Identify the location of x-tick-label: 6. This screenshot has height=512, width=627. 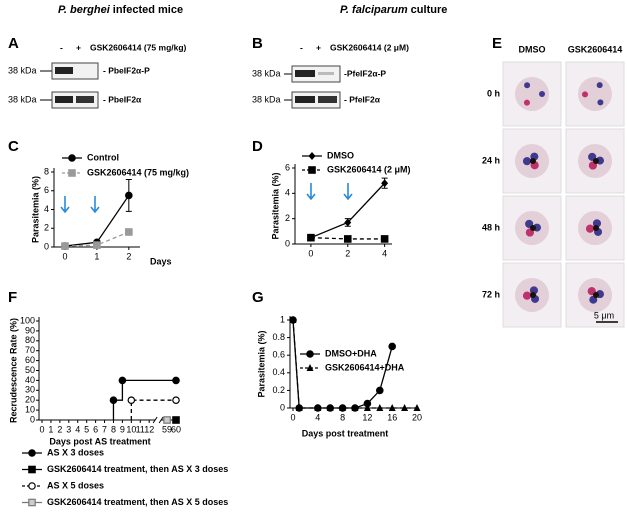
(95, 429).